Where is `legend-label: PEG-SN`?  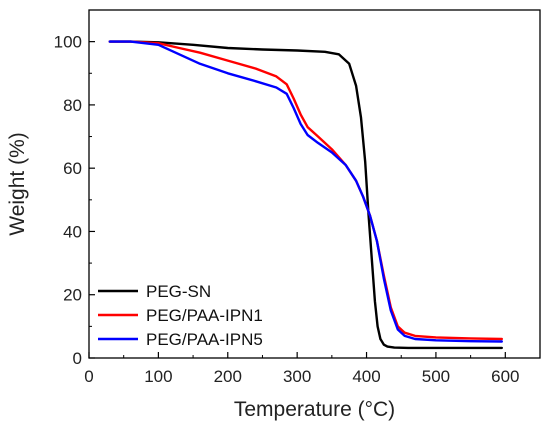 legend-label: PEG-SN is located at coordinates (178, 291).